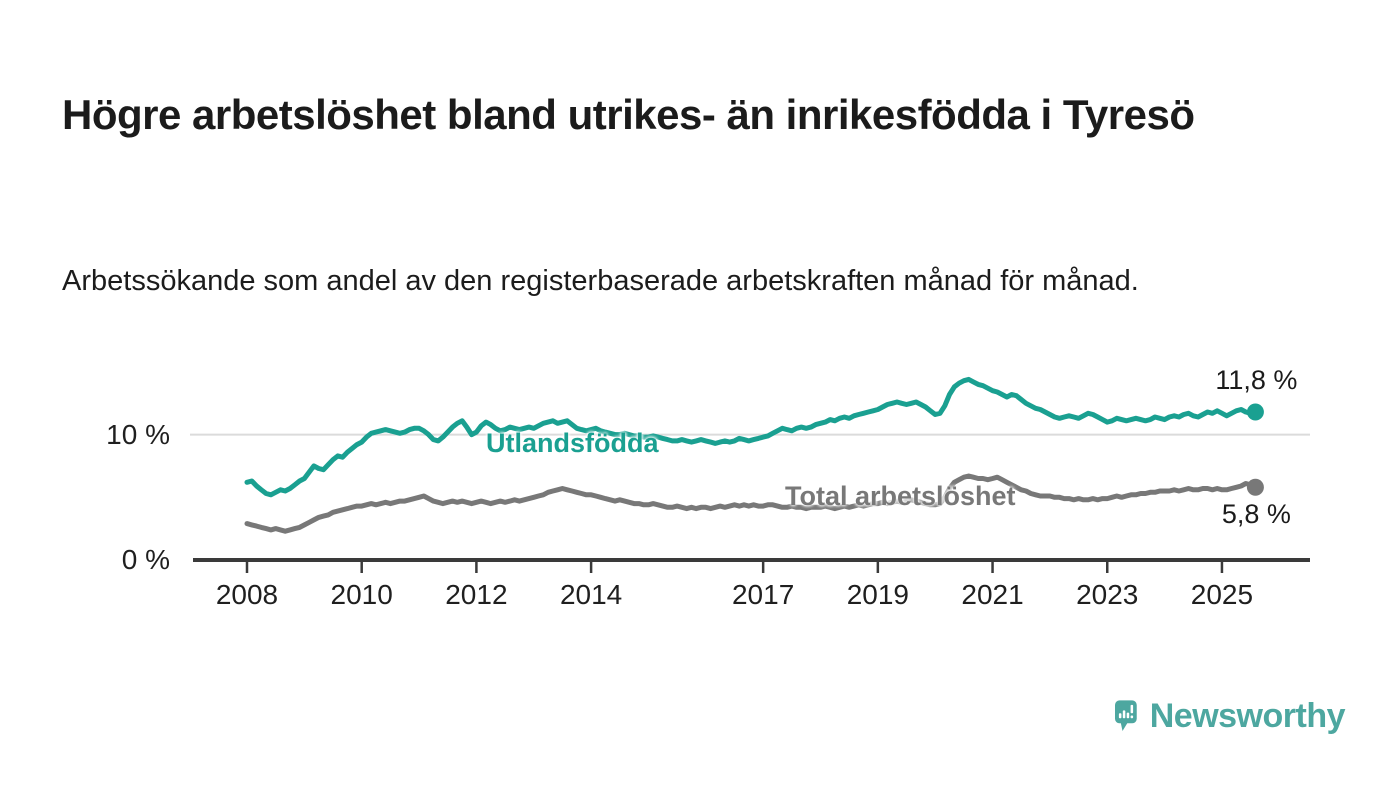 Image resolution: width=1400 pixels, height=794 pixels. Describe the element at coordinates (591, 594) in the screenshot. I see `x-tick-label: 2014` at that location.